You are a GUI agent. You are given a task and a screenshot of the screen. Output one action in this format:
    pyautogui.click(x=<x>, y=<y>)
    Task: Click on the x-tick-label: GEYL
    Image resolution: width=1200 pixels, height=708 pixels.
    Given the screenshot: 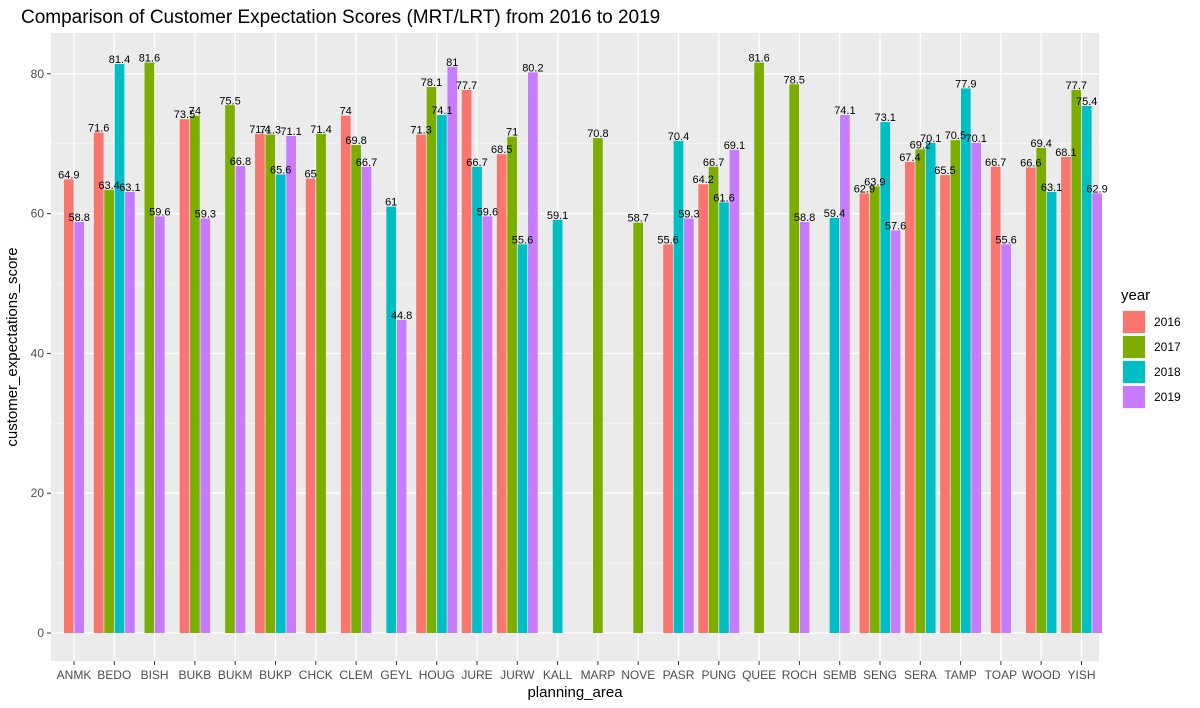 What is the action you would take?
    pyautogui.click(x=396, y=675)
    